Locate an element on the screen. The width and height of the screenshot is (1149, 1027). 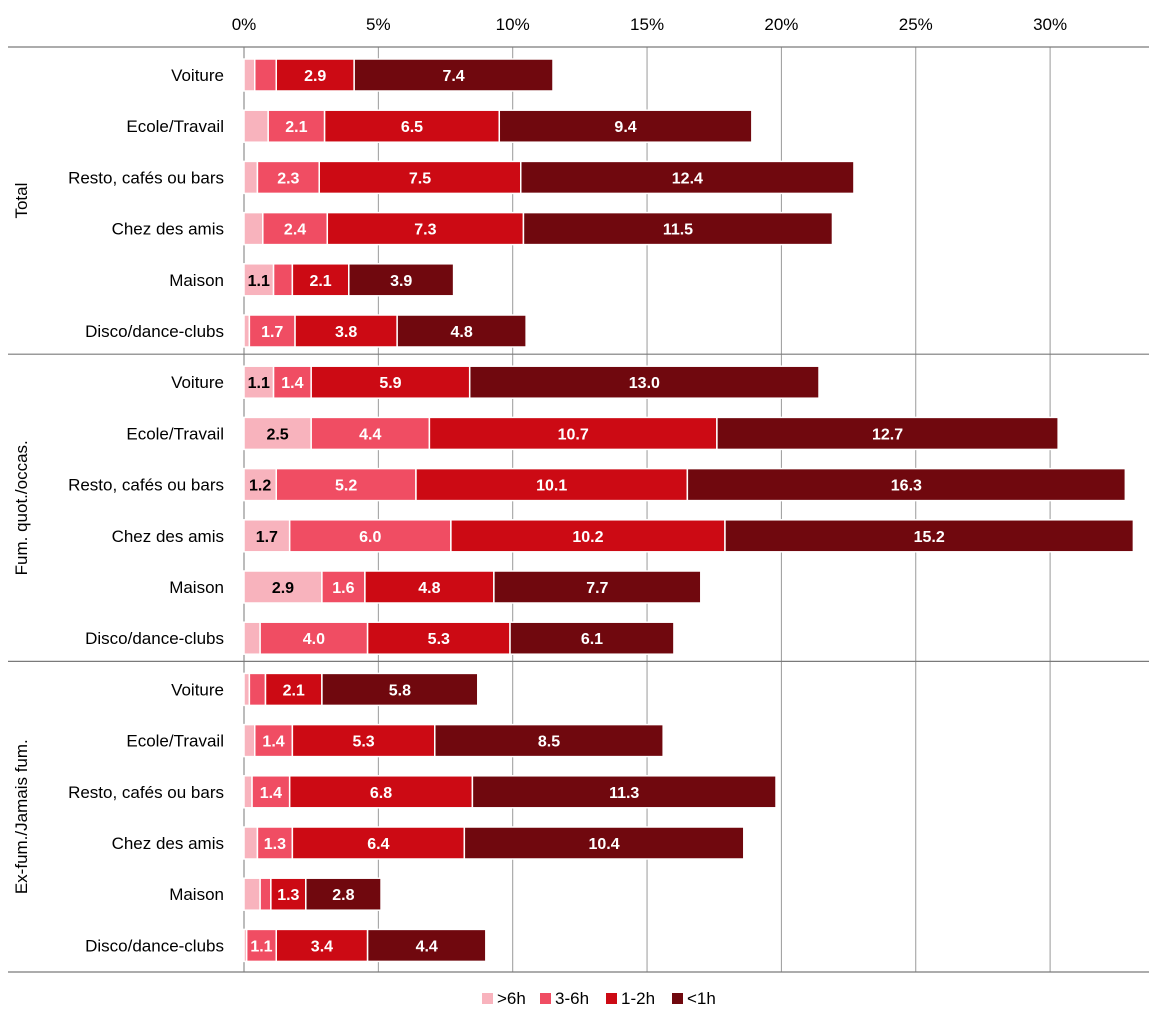
data-label: 10.2 is located at coordinates (587, 537).